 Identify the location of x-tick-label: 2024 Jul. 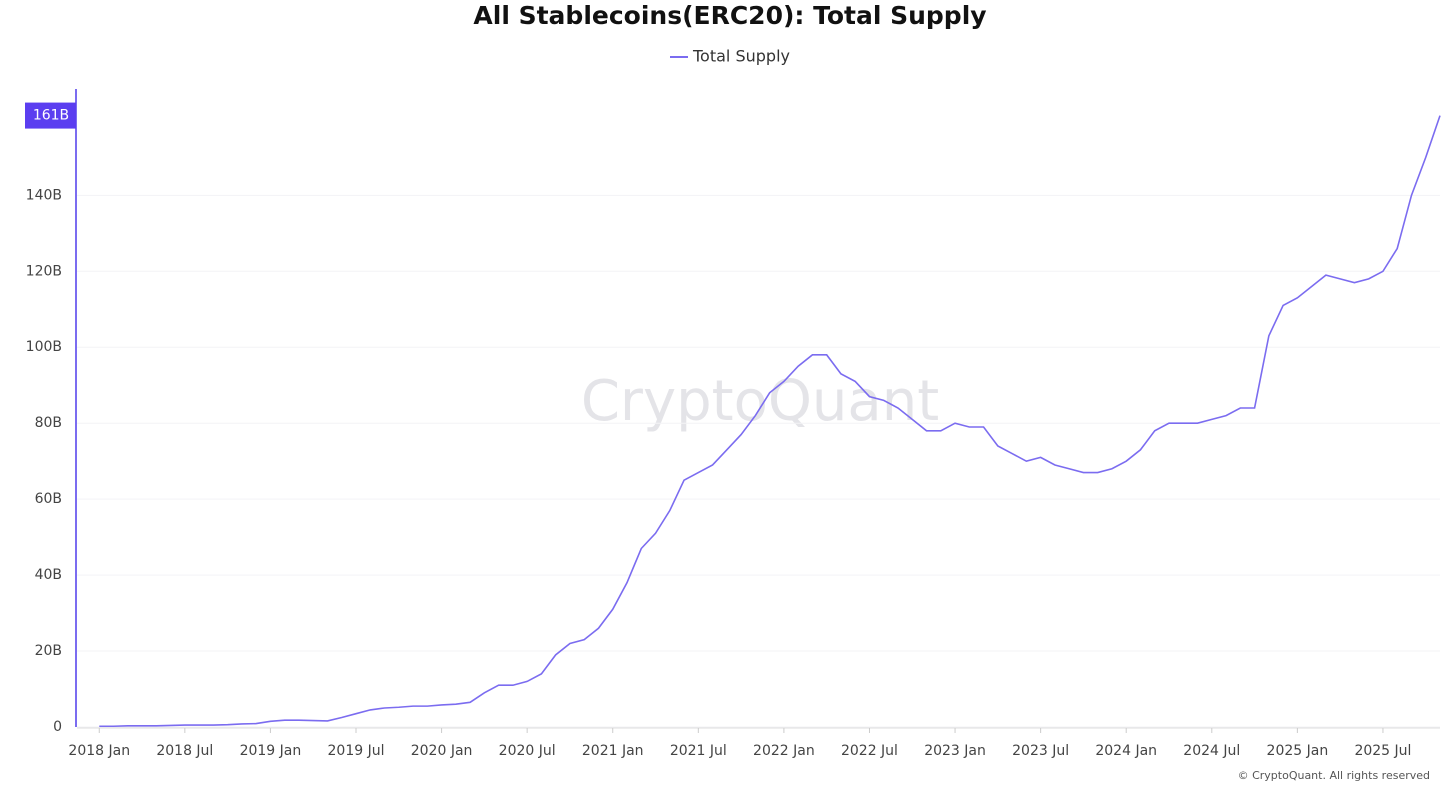
(1211, 751).